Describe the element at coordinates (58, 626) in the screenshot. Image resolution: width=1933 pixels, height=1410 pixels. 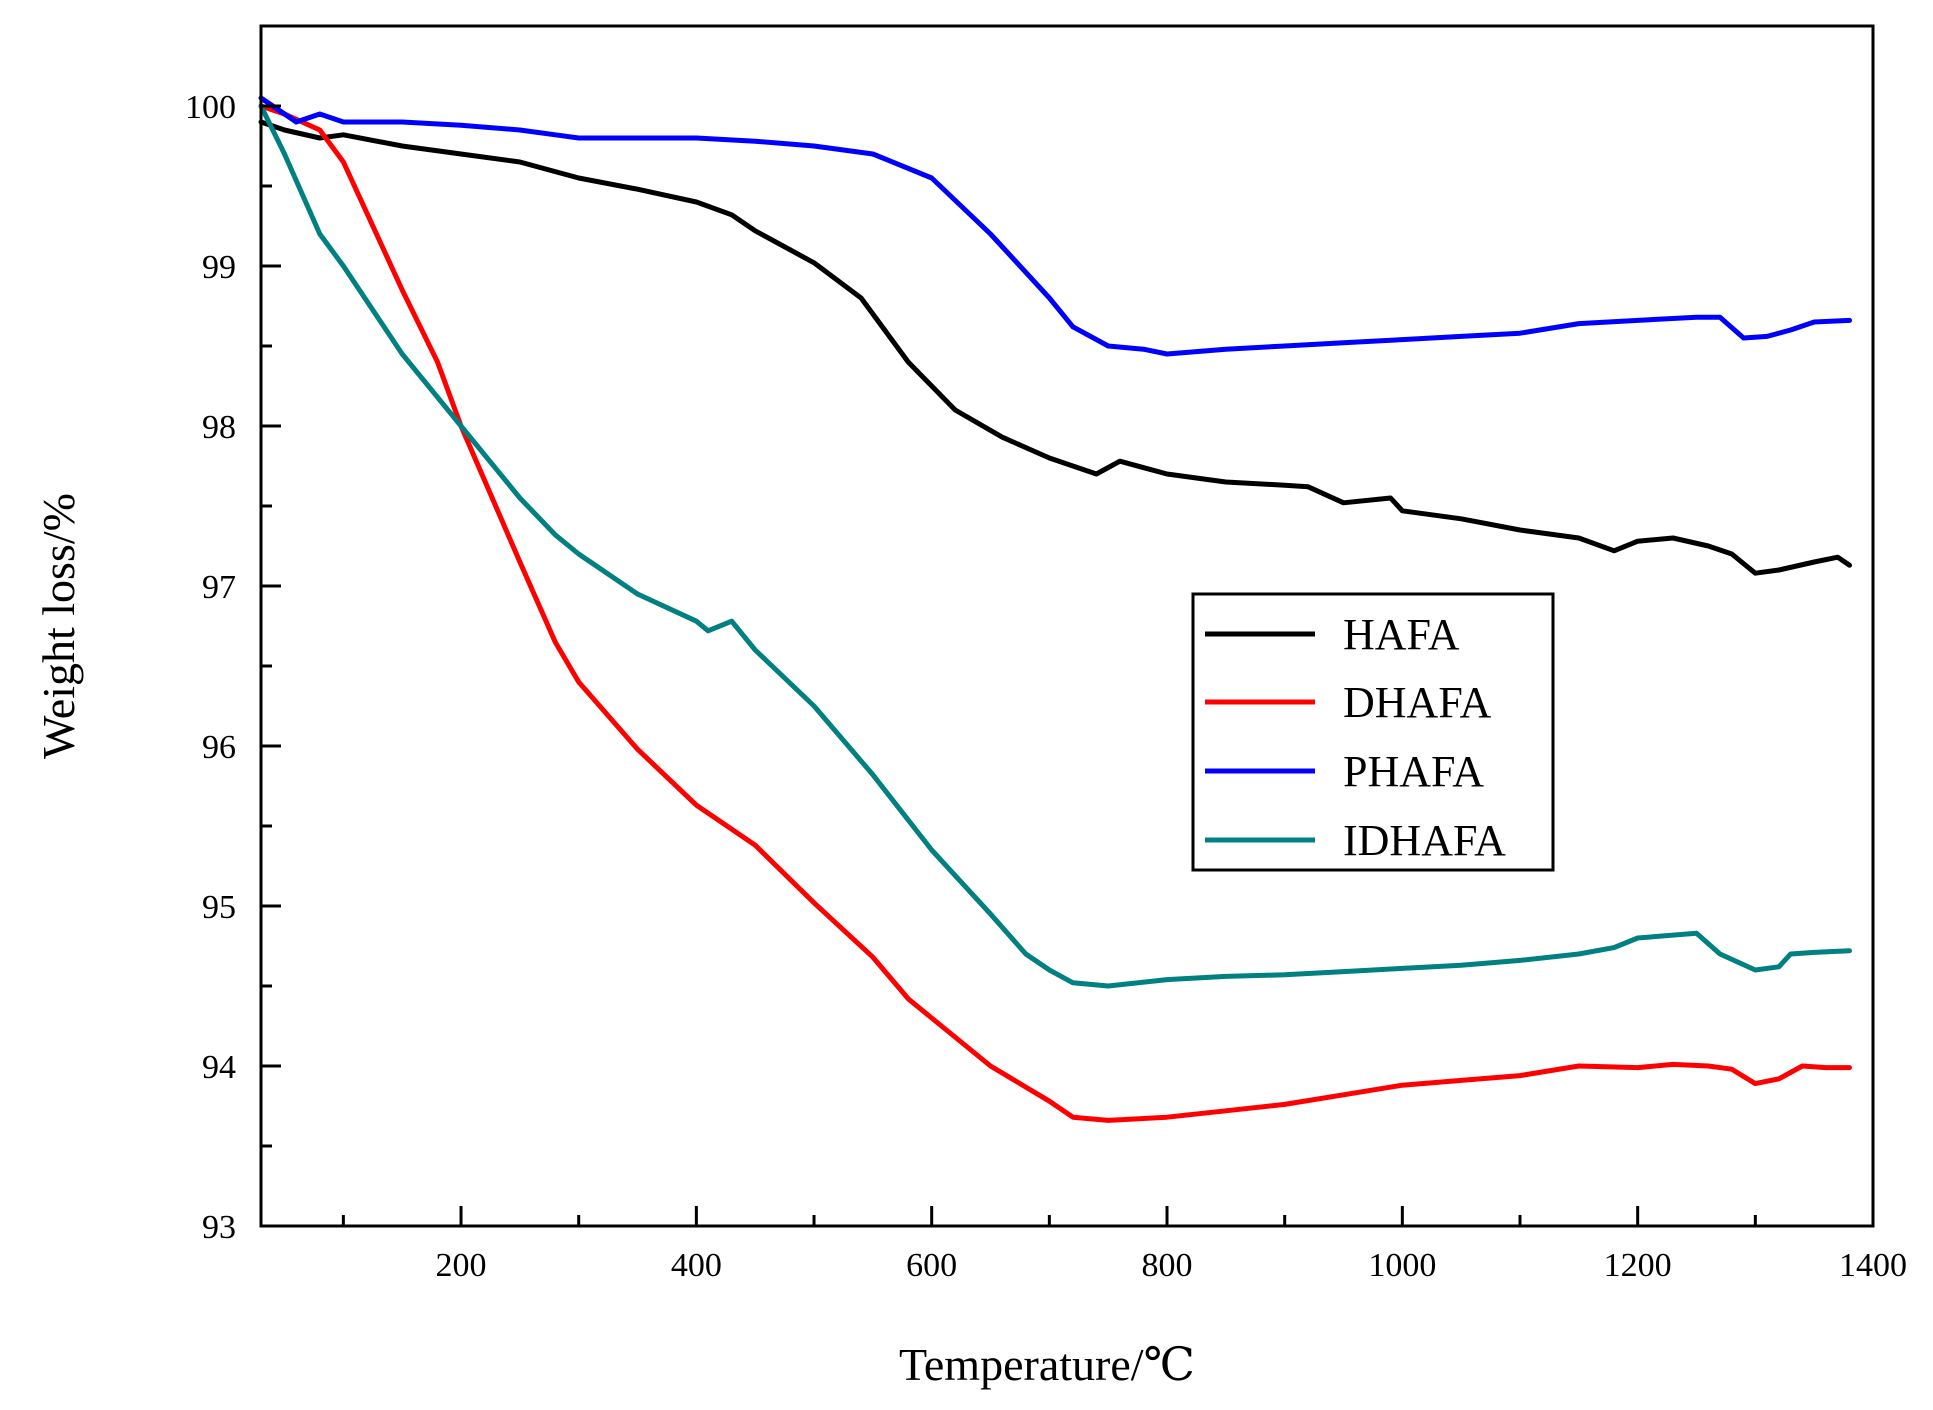
I see `y-axis-title: Weight loss/%` at that location.